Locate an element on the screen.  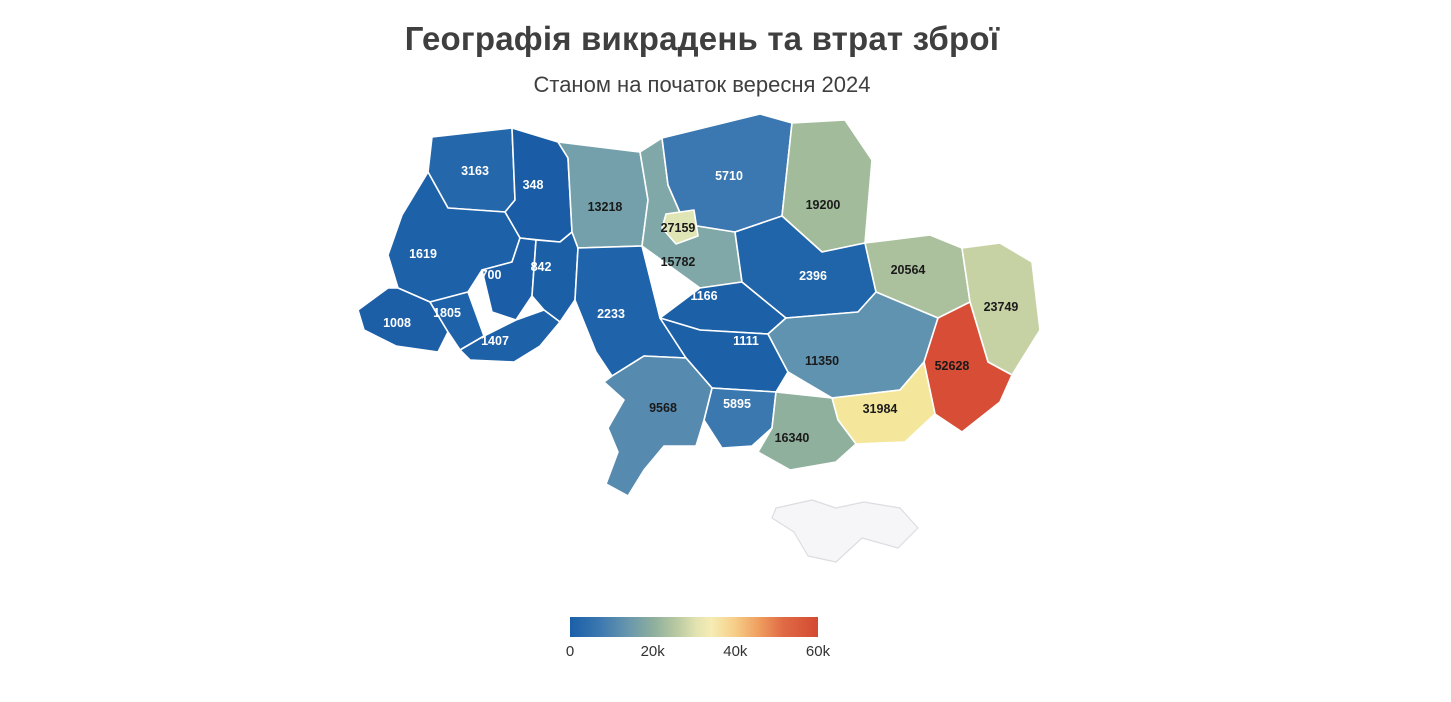
region-zhytomyr is located at coordinates (603, 195).